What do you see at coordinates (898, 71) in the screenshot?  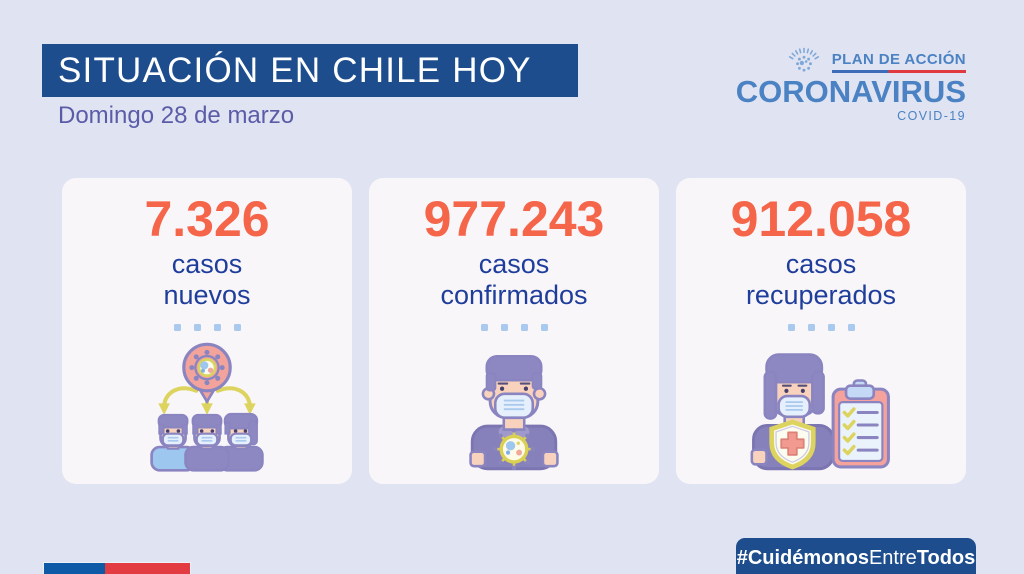 I see `flag-underline` at bounding box center [898, 71].